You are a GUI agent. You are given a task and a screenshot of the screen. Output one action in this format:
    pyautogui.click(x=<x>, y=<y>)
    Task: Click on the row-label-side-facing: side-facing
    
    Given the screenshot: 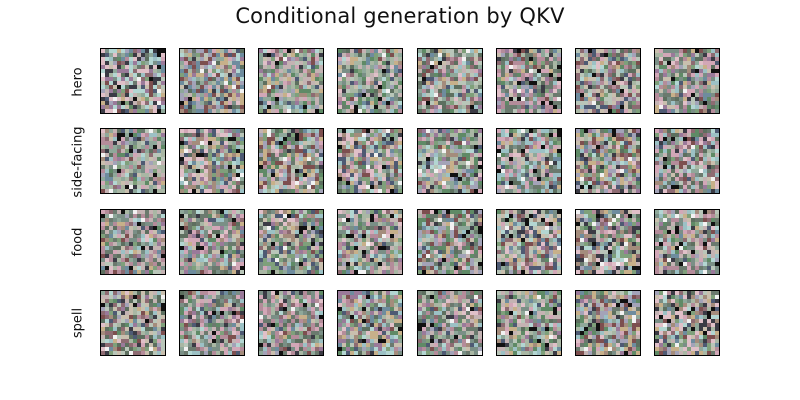 What is the action you would take?
    pyautogui.click(x=78, y=162)
    